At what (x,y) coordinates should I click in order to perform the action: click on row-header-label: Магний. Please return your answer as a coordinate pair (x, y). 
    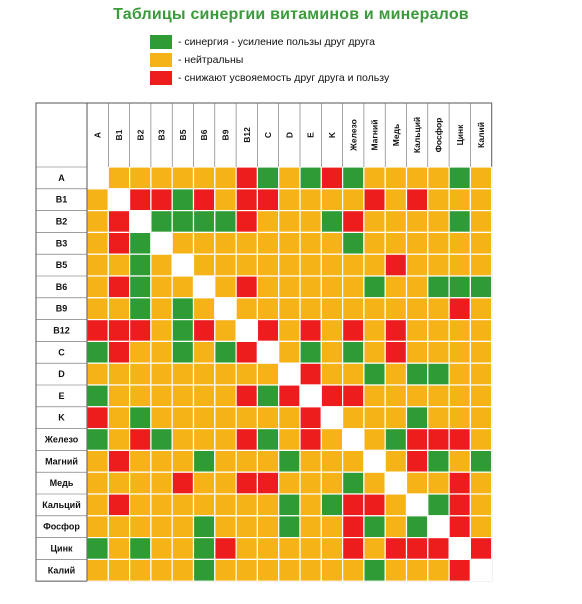
    Looking at the image, I should click on (61, 461).